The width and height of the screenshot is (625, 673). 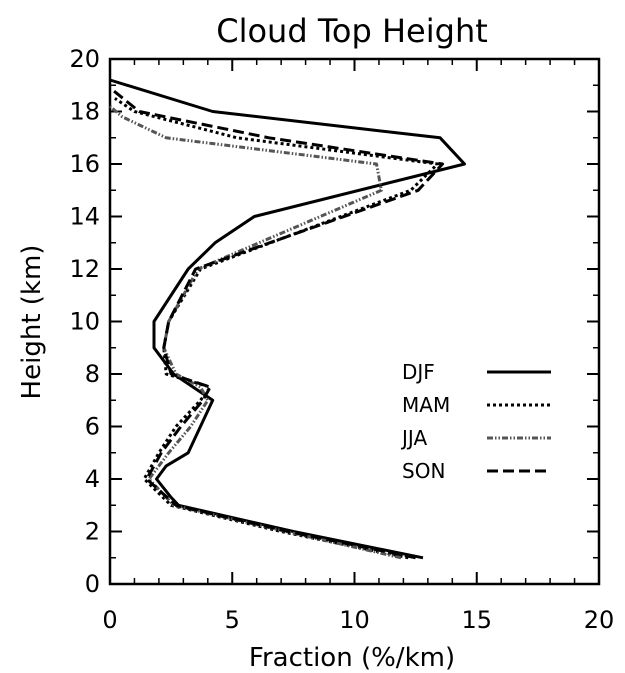 I want to click on legend-label-djf: DJF, so click(x=418, y=372).